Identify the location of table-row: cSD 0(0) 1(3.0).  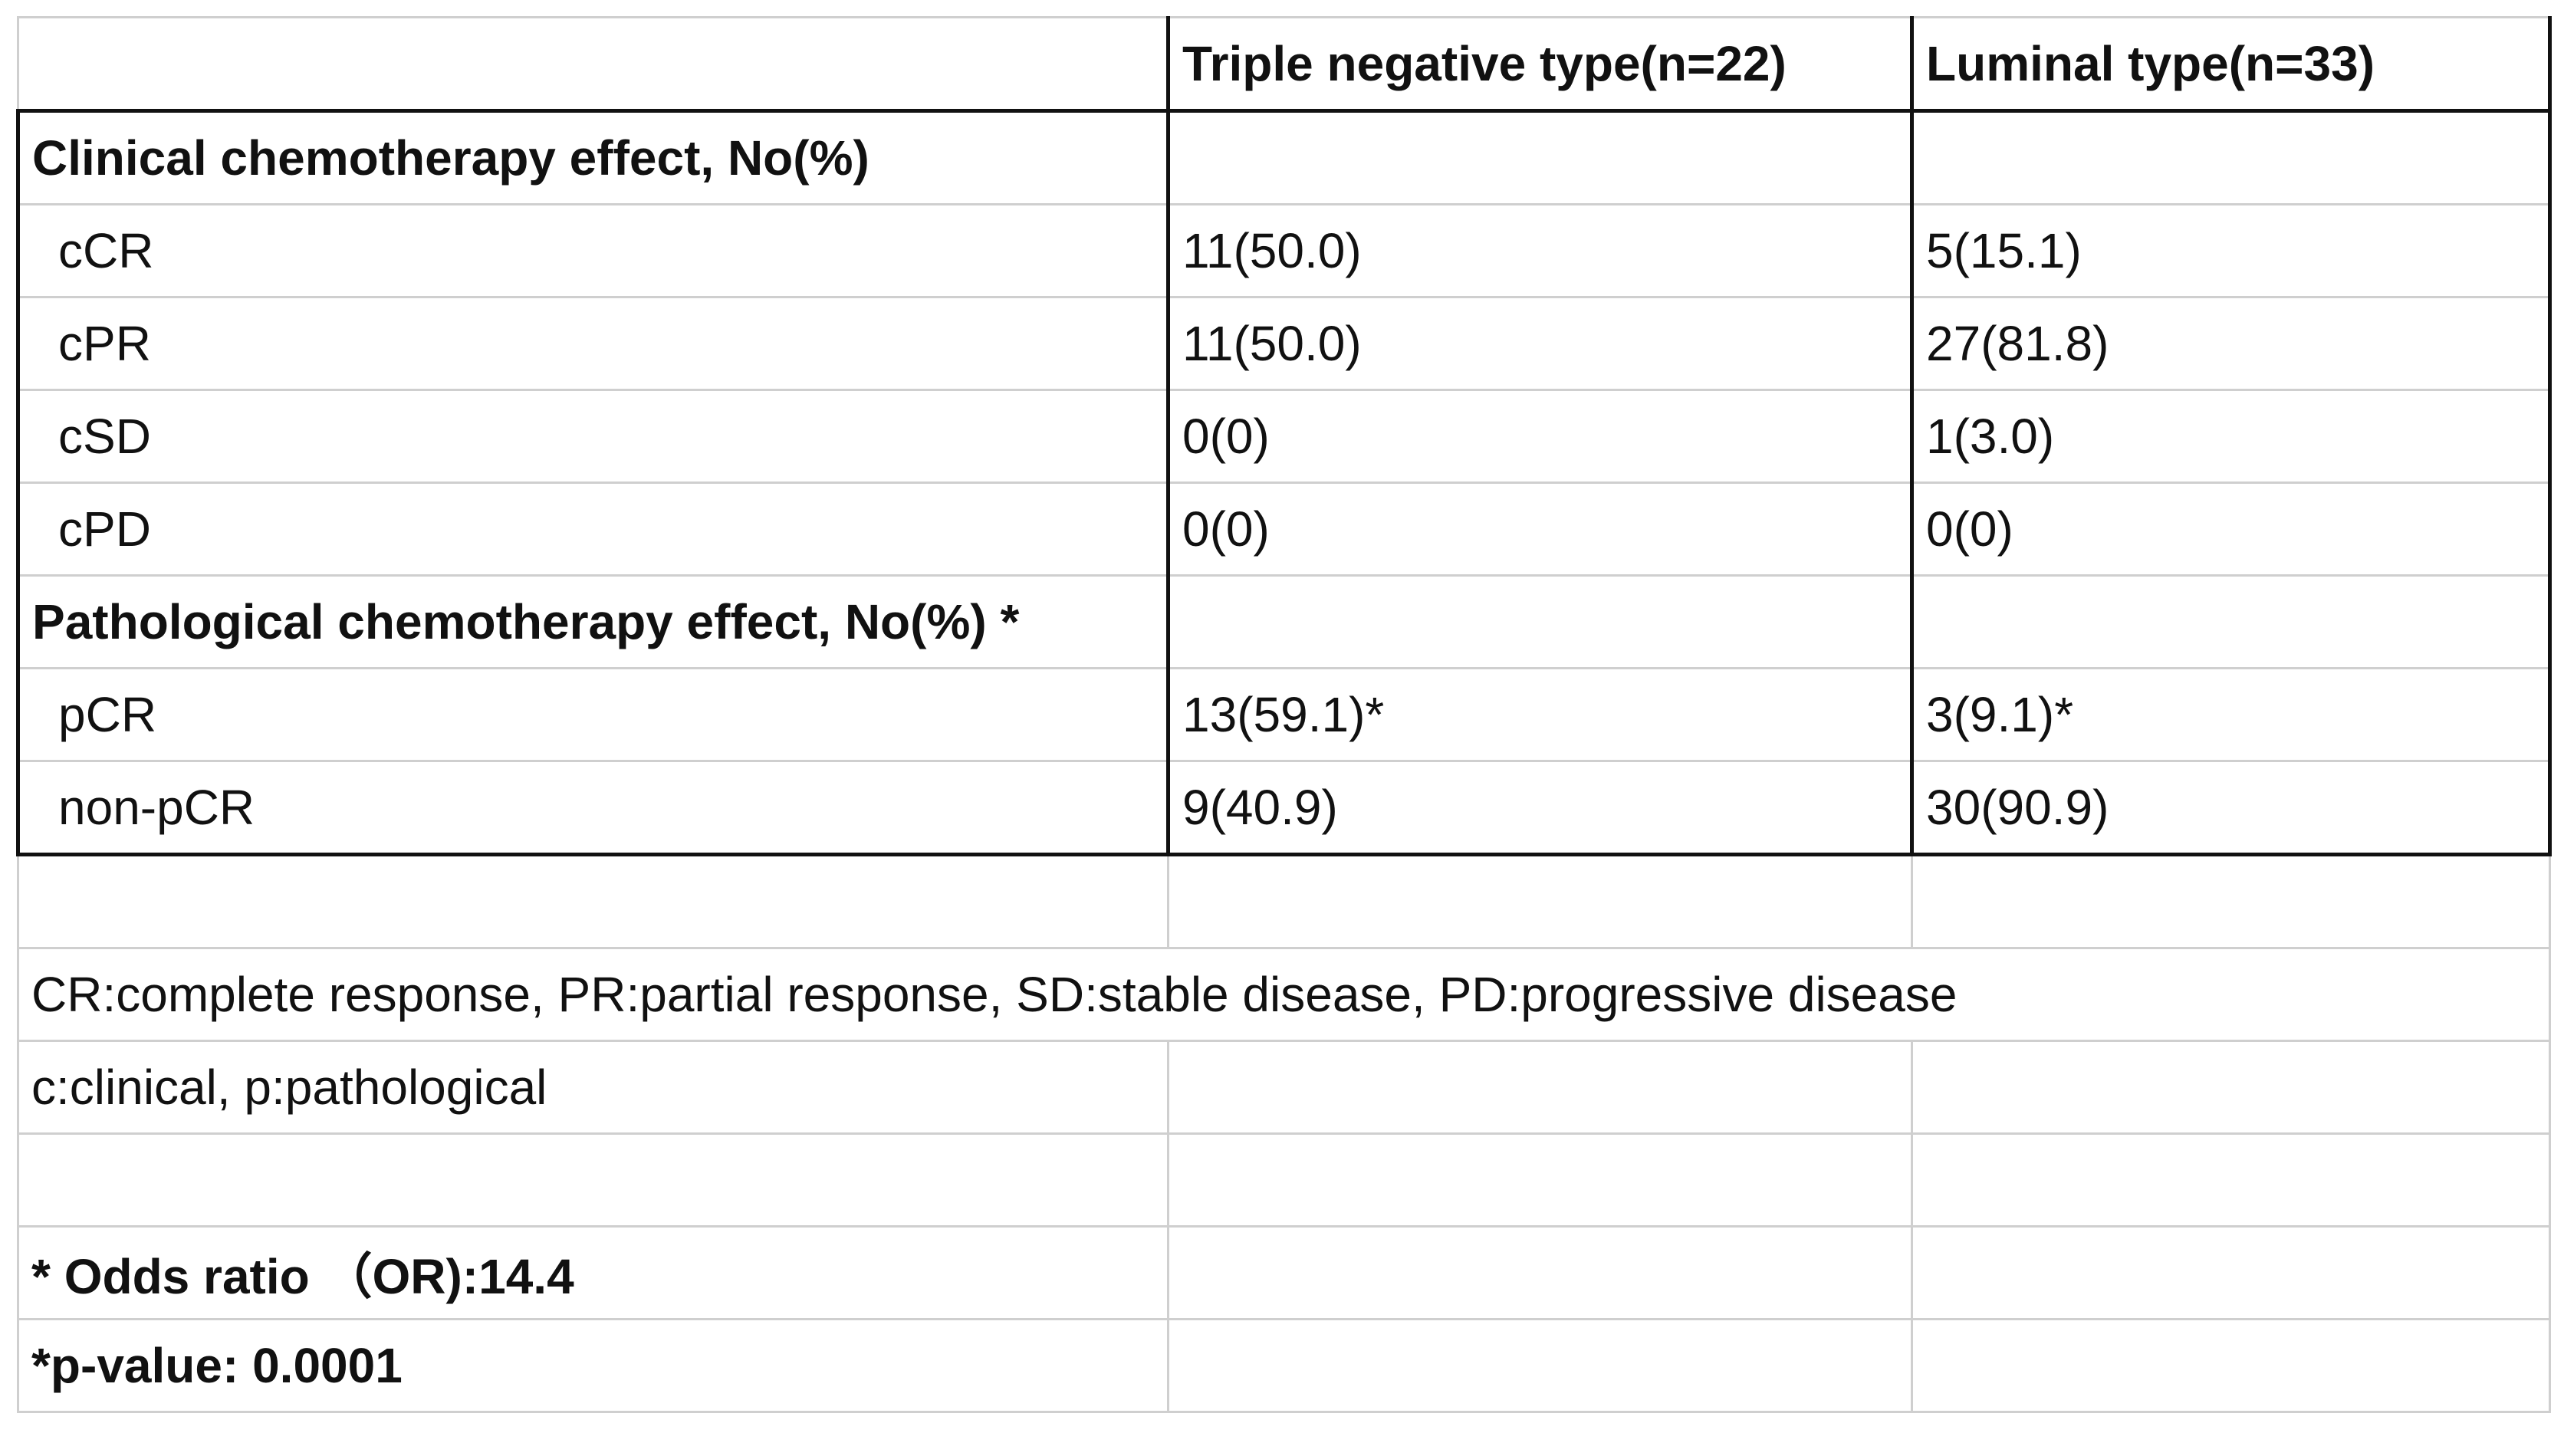
(1284, 436).